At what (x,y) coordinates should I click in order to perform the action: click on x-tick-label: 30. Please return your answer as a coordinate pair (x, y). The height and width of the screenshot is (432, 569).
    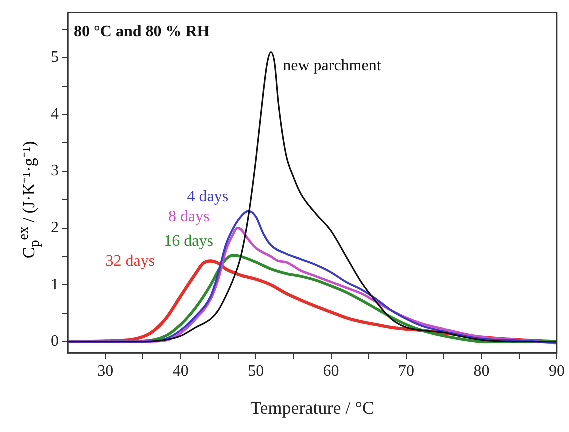
    Looking at the image, I should click on (106, 371).